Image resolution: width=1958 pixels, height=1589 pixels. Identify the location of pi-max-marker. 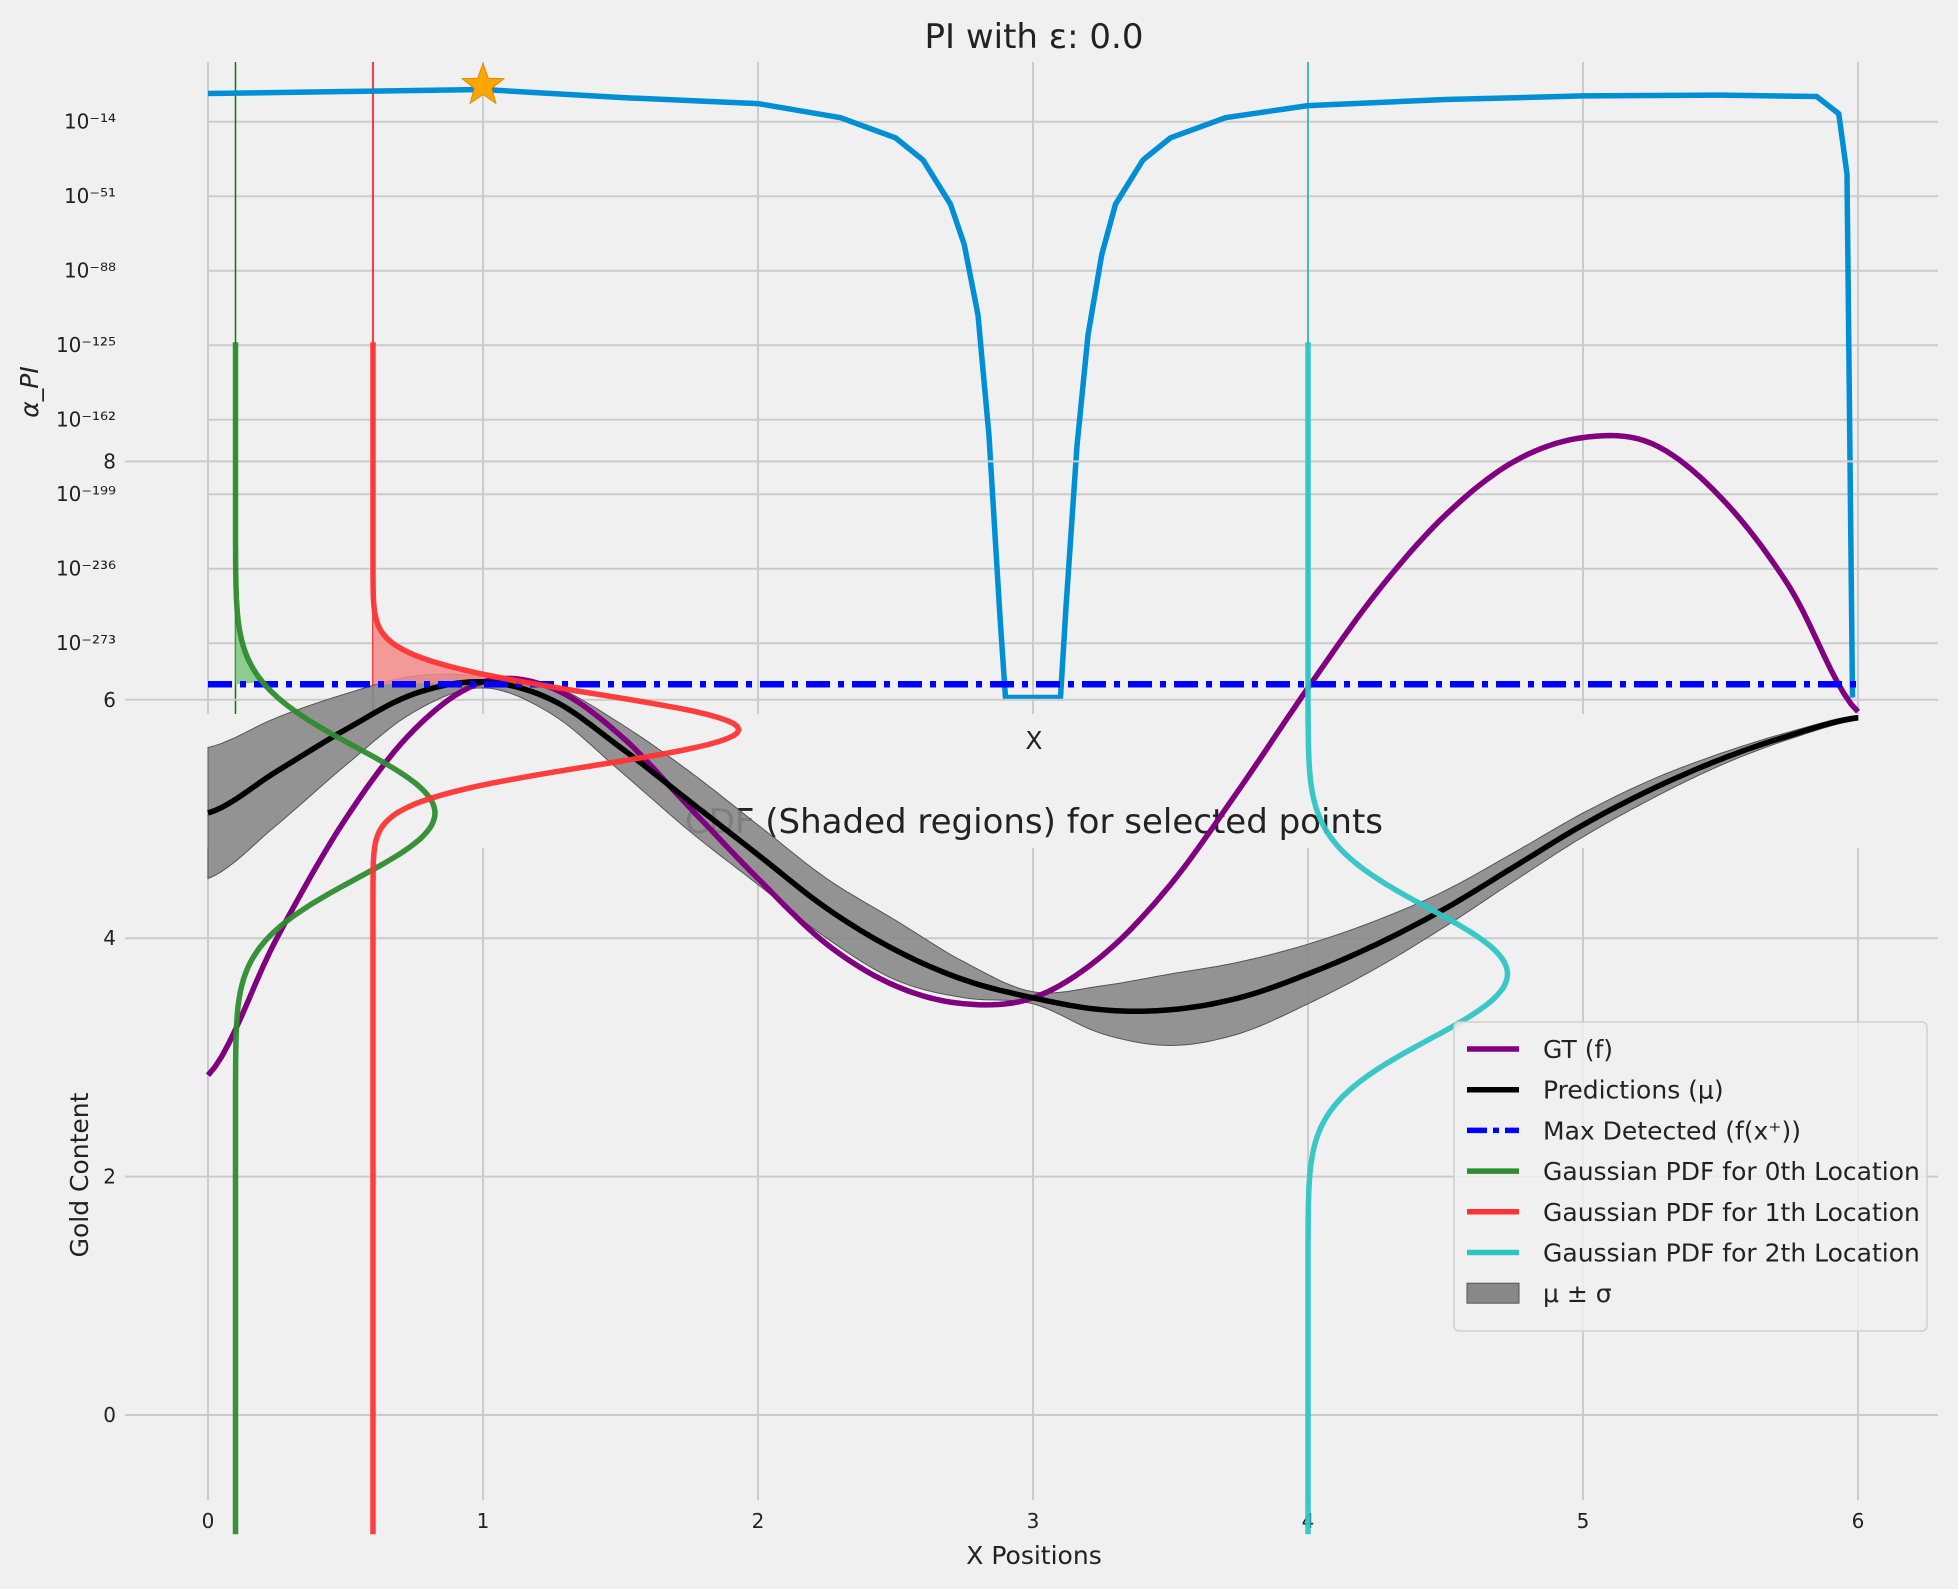
(483, 83).